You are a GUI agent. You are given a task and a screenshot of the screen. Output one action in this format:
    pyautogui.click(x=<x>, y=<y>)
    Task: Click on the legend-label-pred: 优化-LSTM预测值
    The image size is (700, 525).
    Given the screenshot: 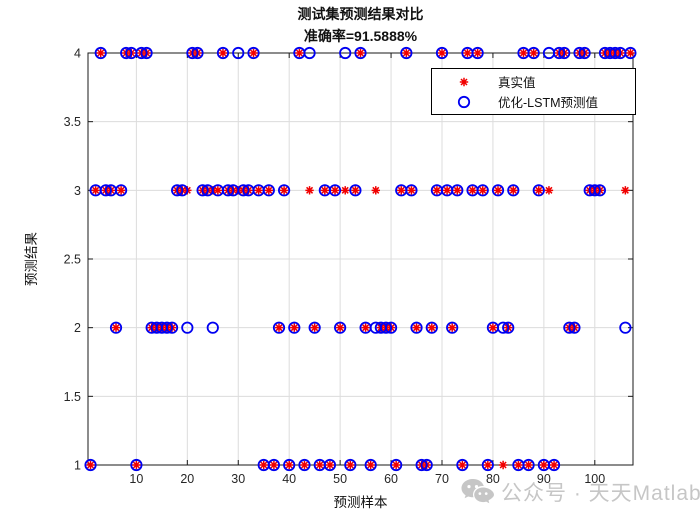 What is the action you would take?
    pyautogui.click(x=548, y=103)
    